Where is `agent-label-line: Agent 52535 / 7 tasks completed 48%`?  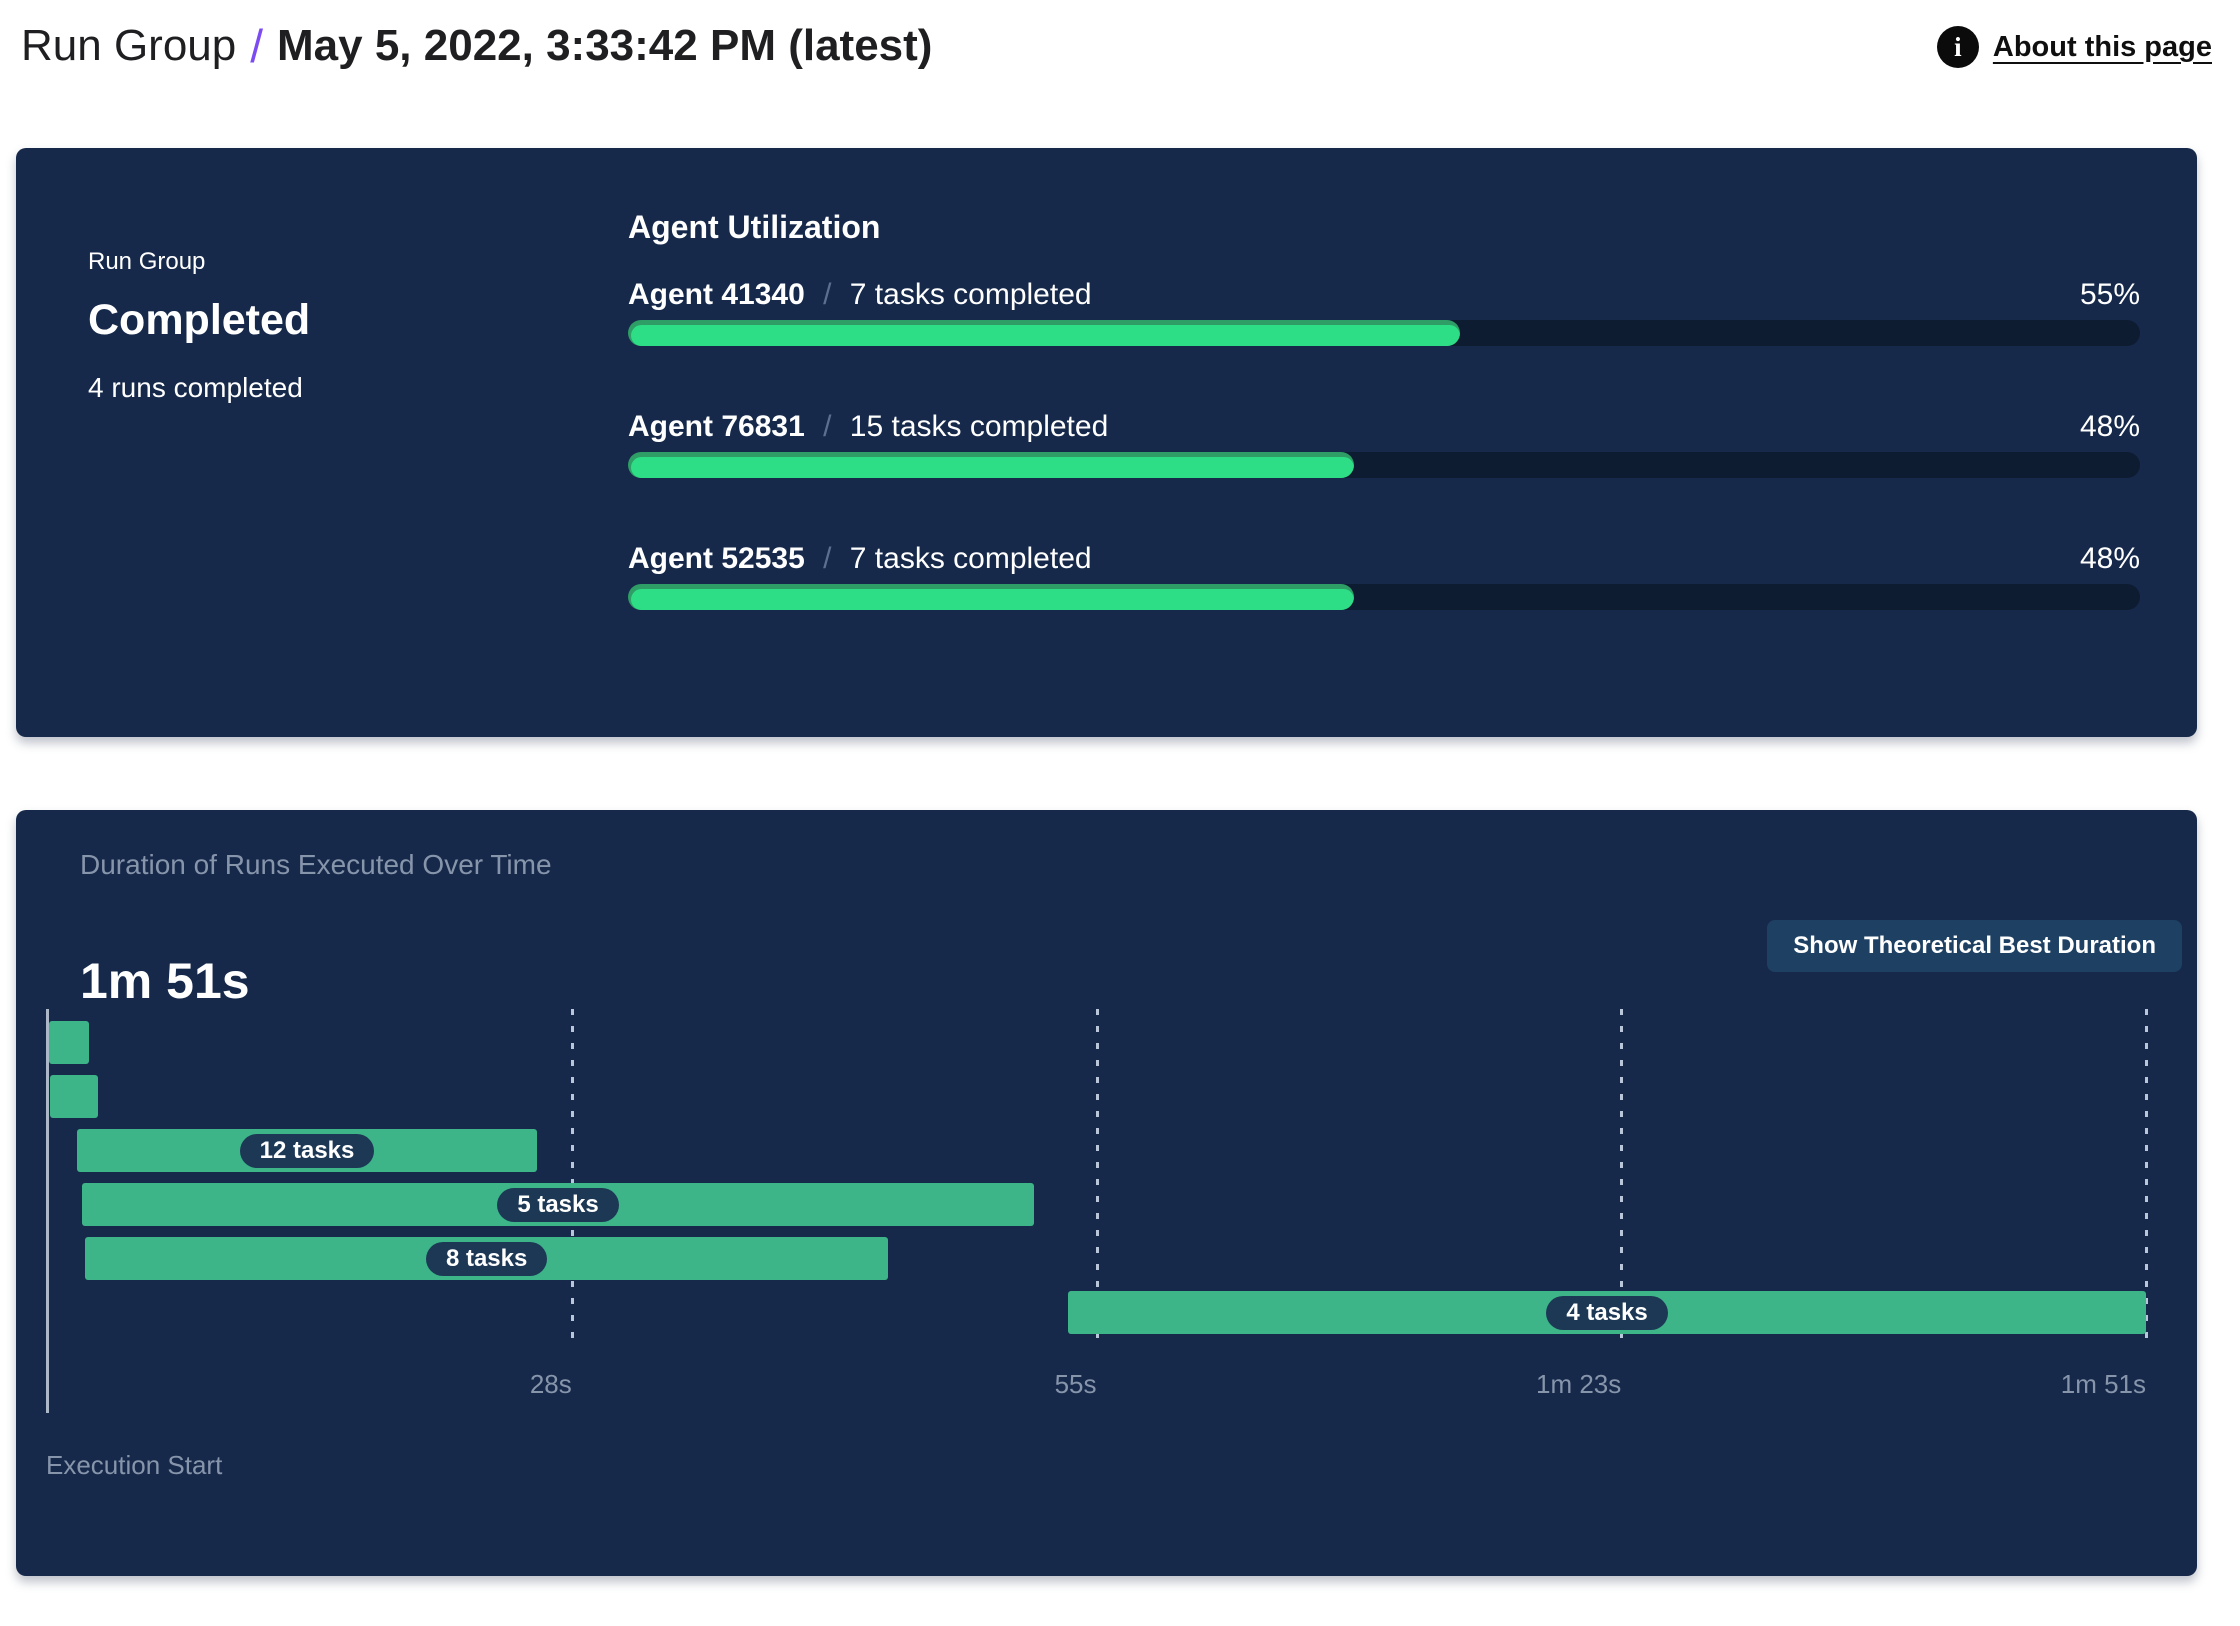 agent-label-line: Agent 52535 / 7 tasks completed 48% is located at coordinates (1384, 559).